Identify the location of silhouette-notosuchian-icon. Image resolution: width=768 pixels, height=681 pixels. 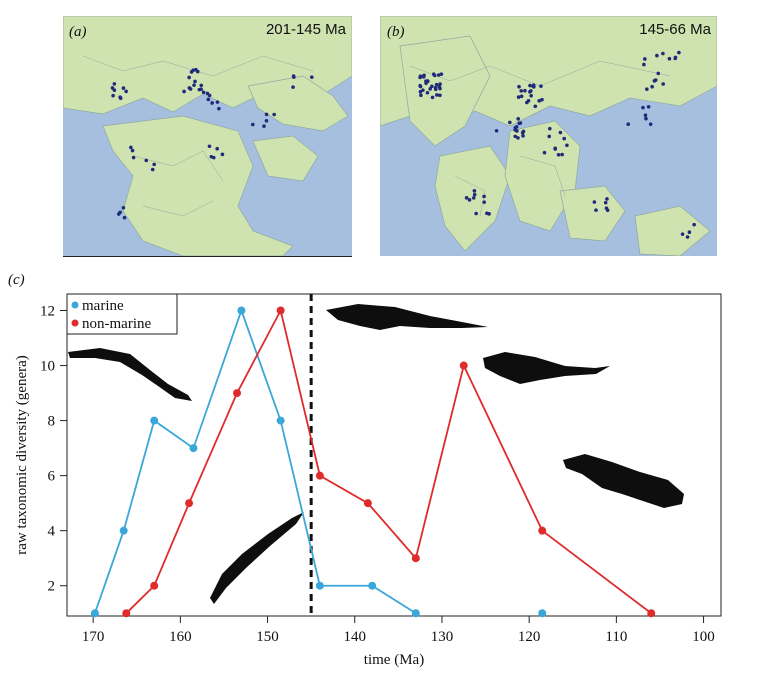
(546, 368).